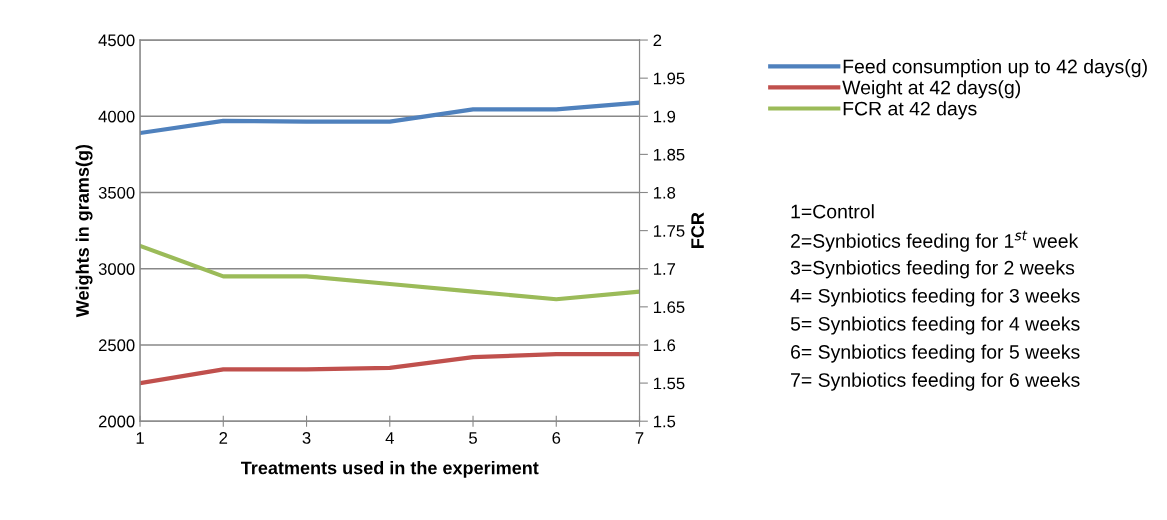 The image size is (1167, 520). What do you see at coordinates (910, 110) in the screenshot?
I see `legend-label: FCR at 42 days` at bounding box center [910, 110].